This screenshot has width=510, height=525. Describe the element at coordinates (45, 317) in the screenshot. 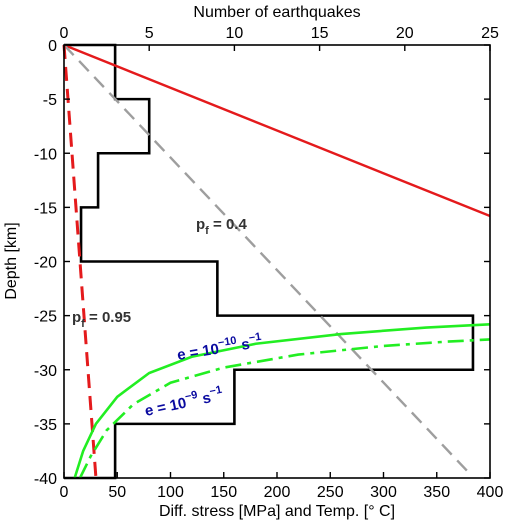

I see `left-tick-label: -25` at that location.